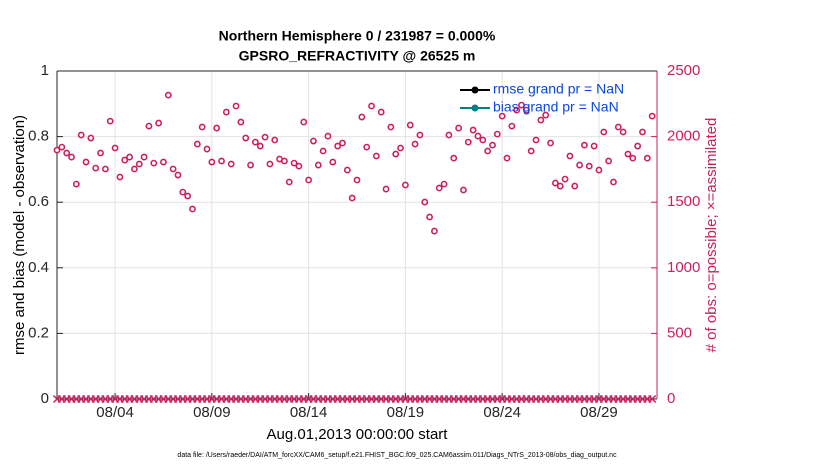 The image size is (830, 470). What do you see at coordinates (38, 332) in the screenshot?
I see `y-tick-label: 0.2` at bounding box center [38, 332].